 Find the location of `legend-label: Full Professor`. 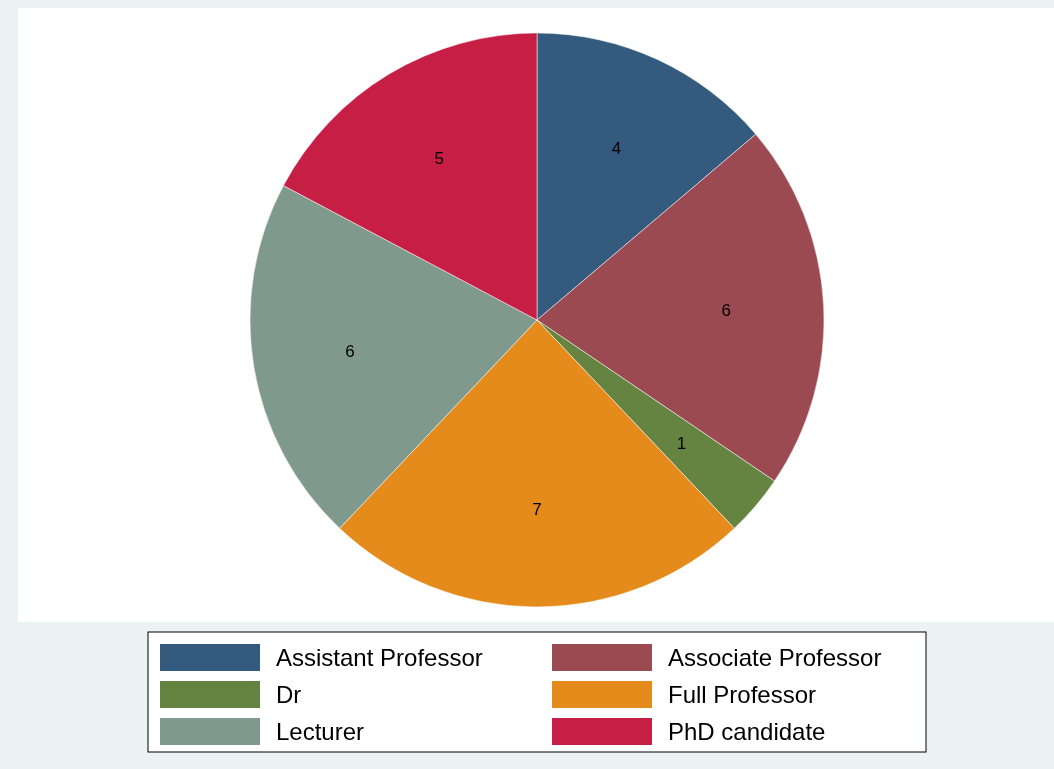

legend-label: Full Professor is located at coordinates (742, 695).